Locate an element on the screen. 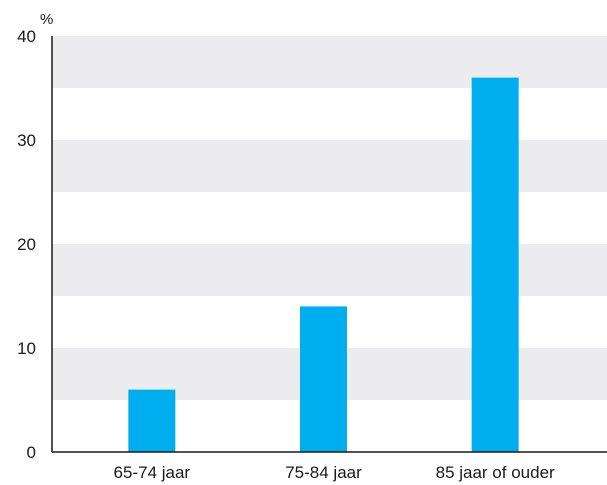  x-category-labels: 65-74 jaar 75-84 jaar 85 jaar of ouder is located at coordinates (334, 472).